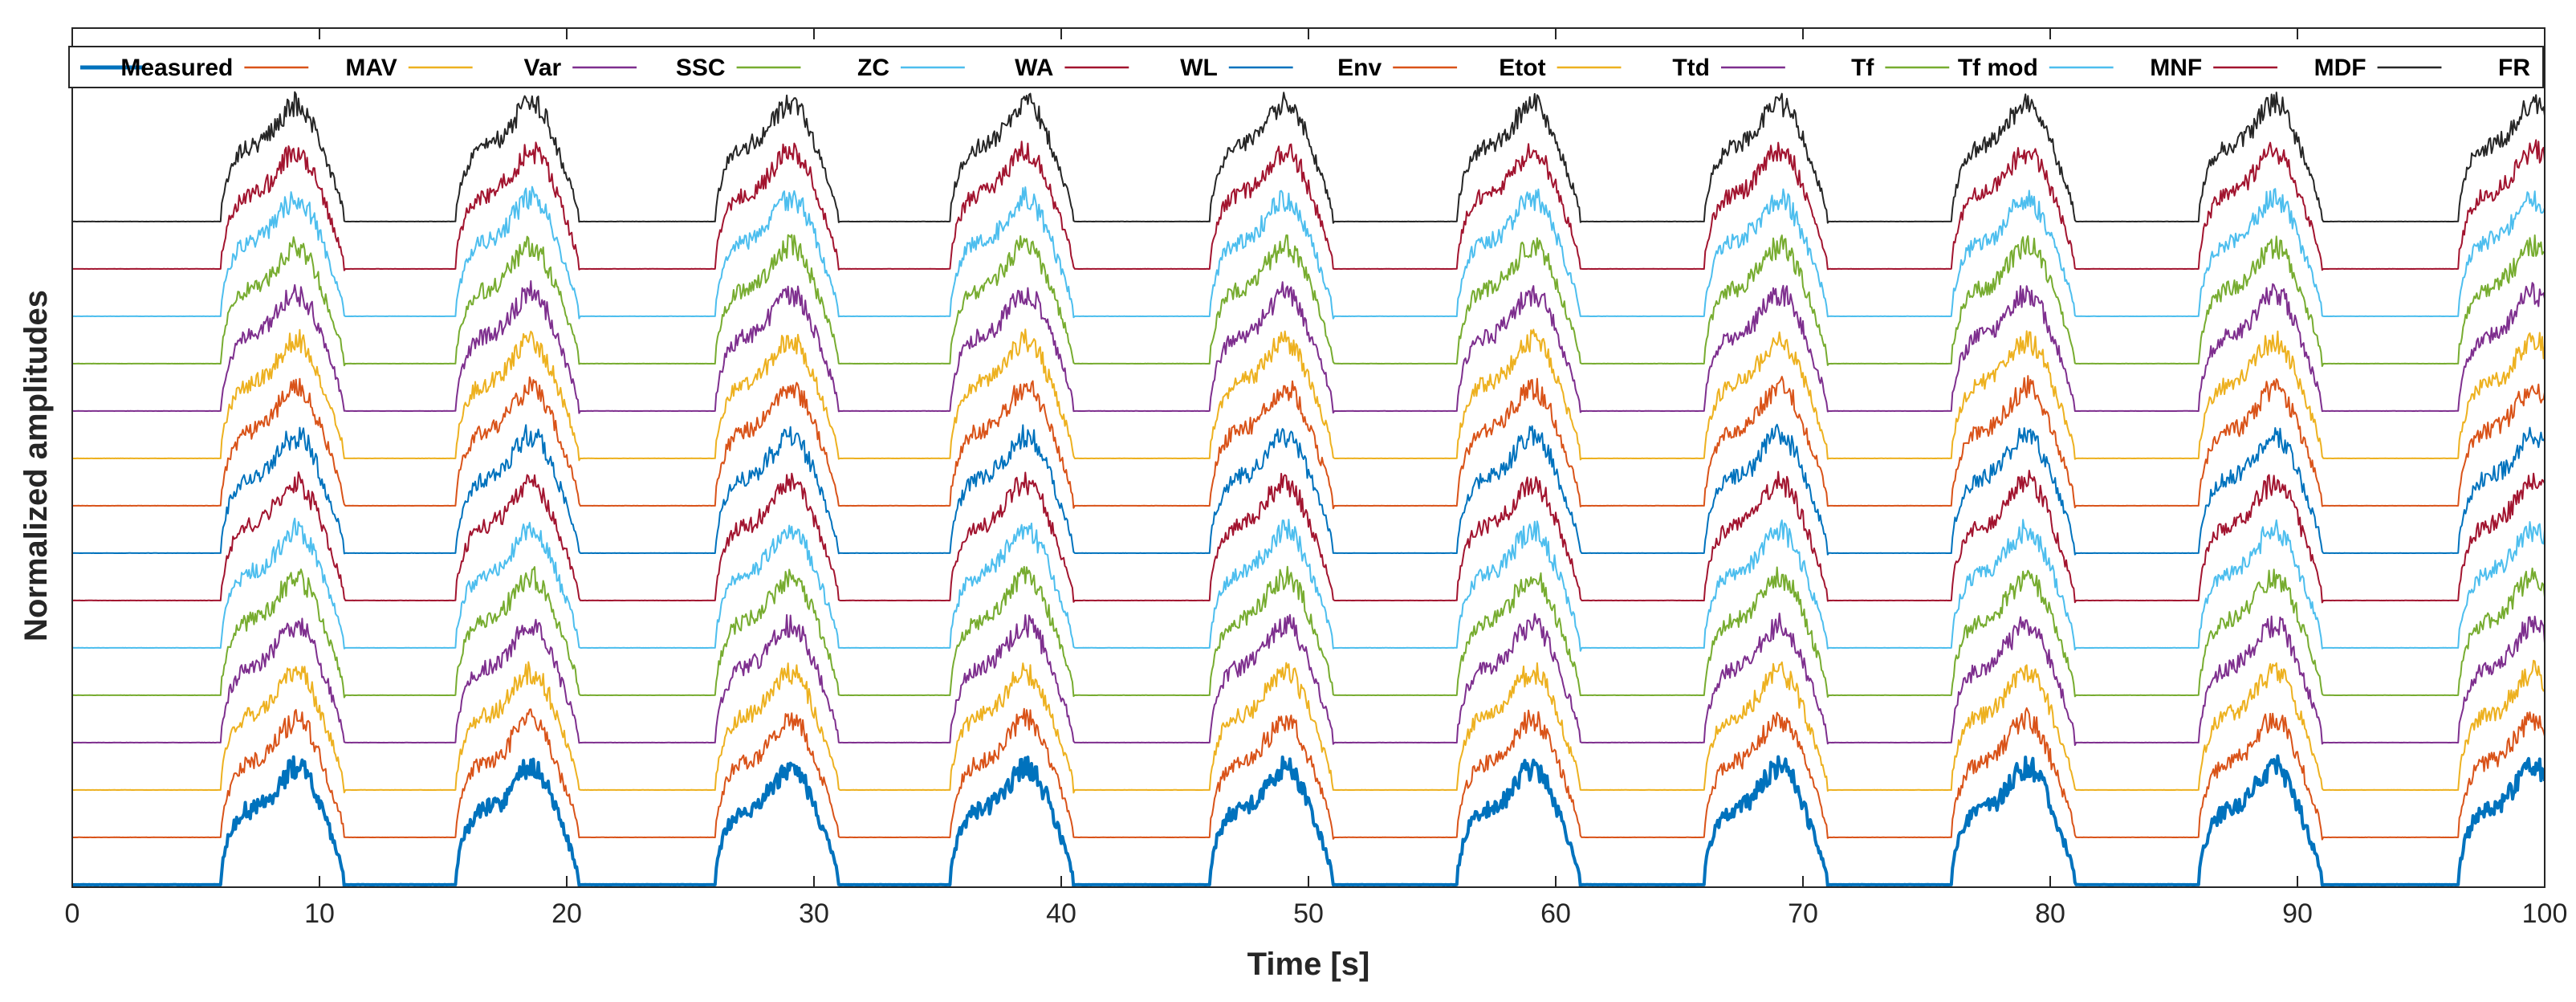  I want to click on series-line-mnf, so click(1308, 253).